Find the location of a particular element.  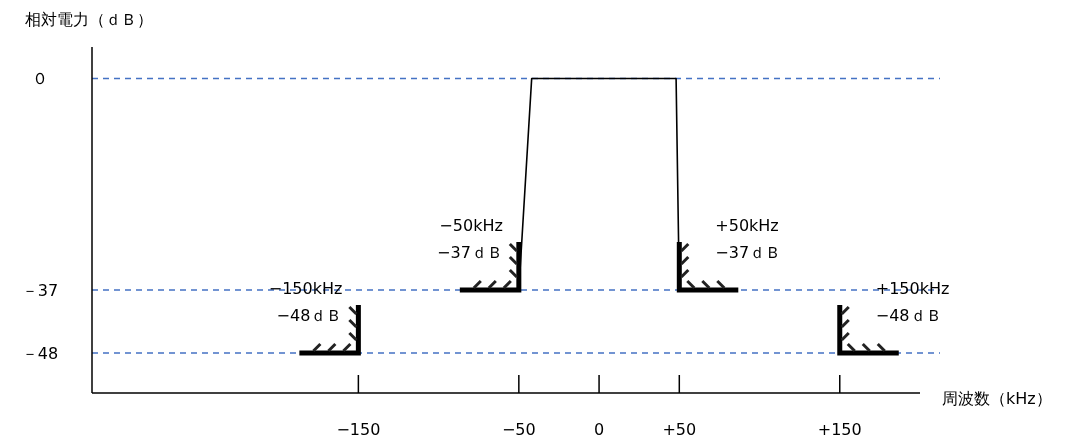

x-axis-title: 周波数（kHz） is located at coordinates (997, 398).